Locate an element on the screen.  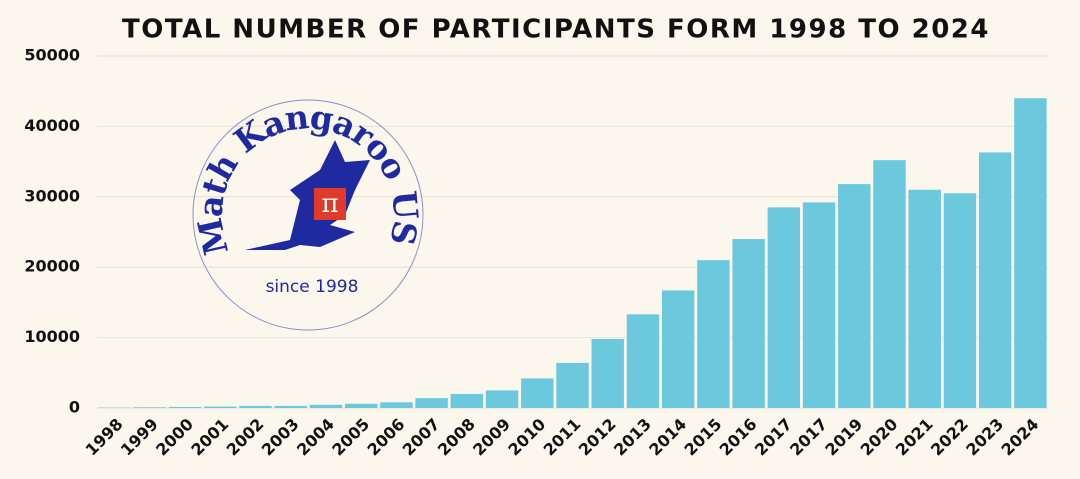
x-tick-label: 2007 is located at coordinates (421, 437).